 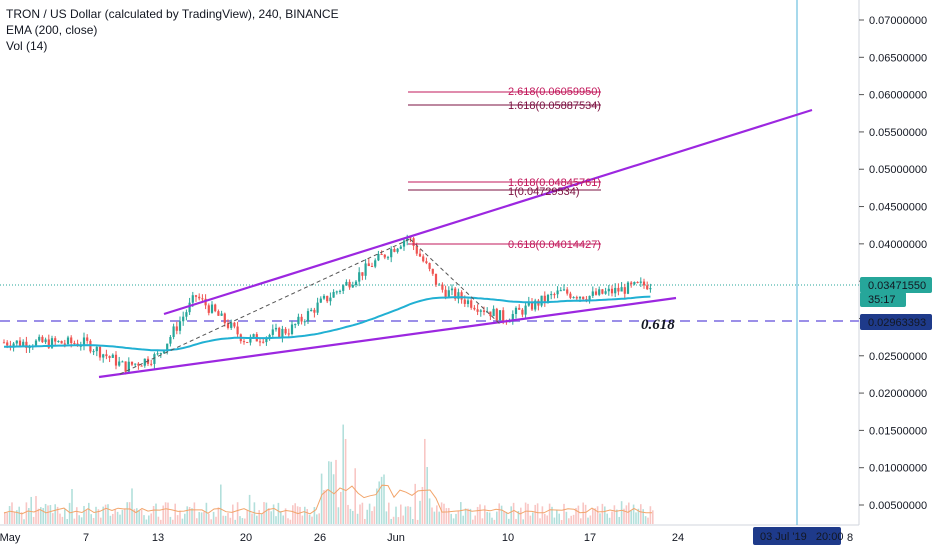 I want to click on price-tick-label: 0.02500000, so click(x=898, y=357).